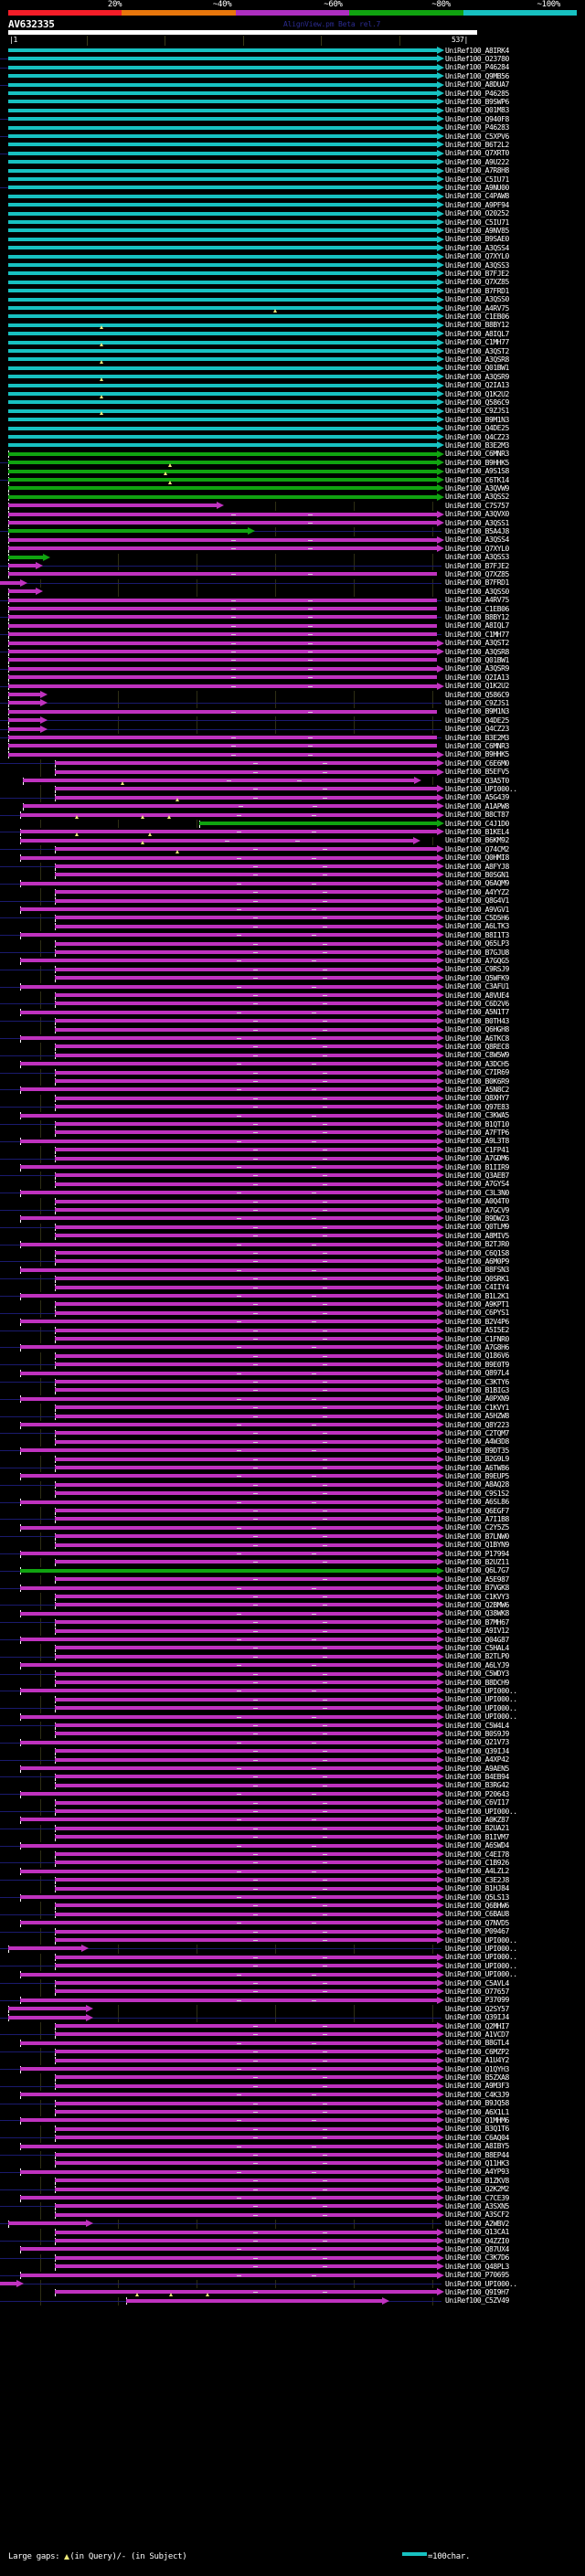  What do you see at coordinates (293, 2301) in the screenshot?
I see `hit-row: UniRef100_C5ZV49` at bounding box center [293, 2301].